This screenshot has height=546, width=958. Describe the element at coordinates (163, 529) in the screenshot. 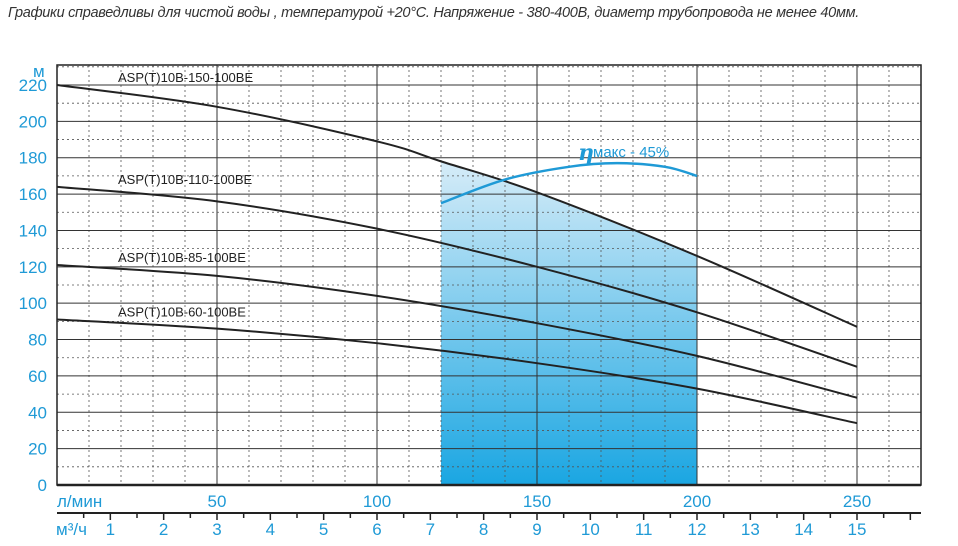

I see `x2-tick-label: 2` at that location.